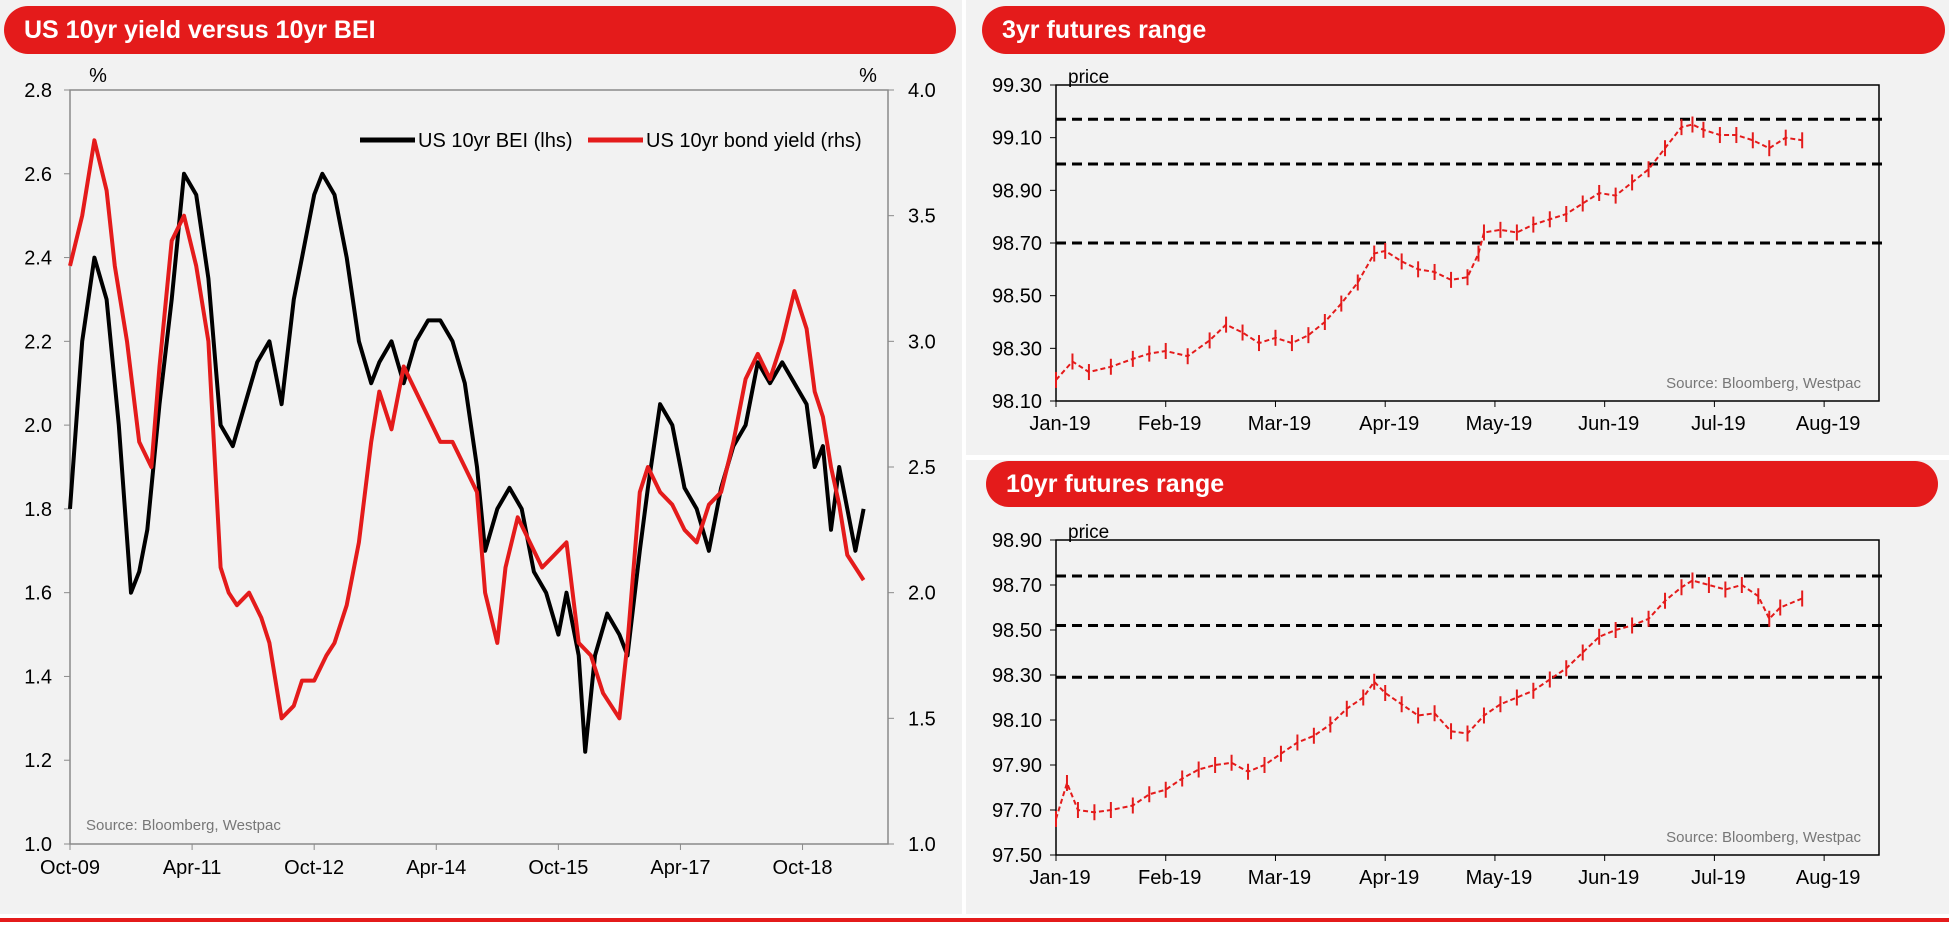  I want to click on right-y-tick-label: 4.0, so click(922, 91).